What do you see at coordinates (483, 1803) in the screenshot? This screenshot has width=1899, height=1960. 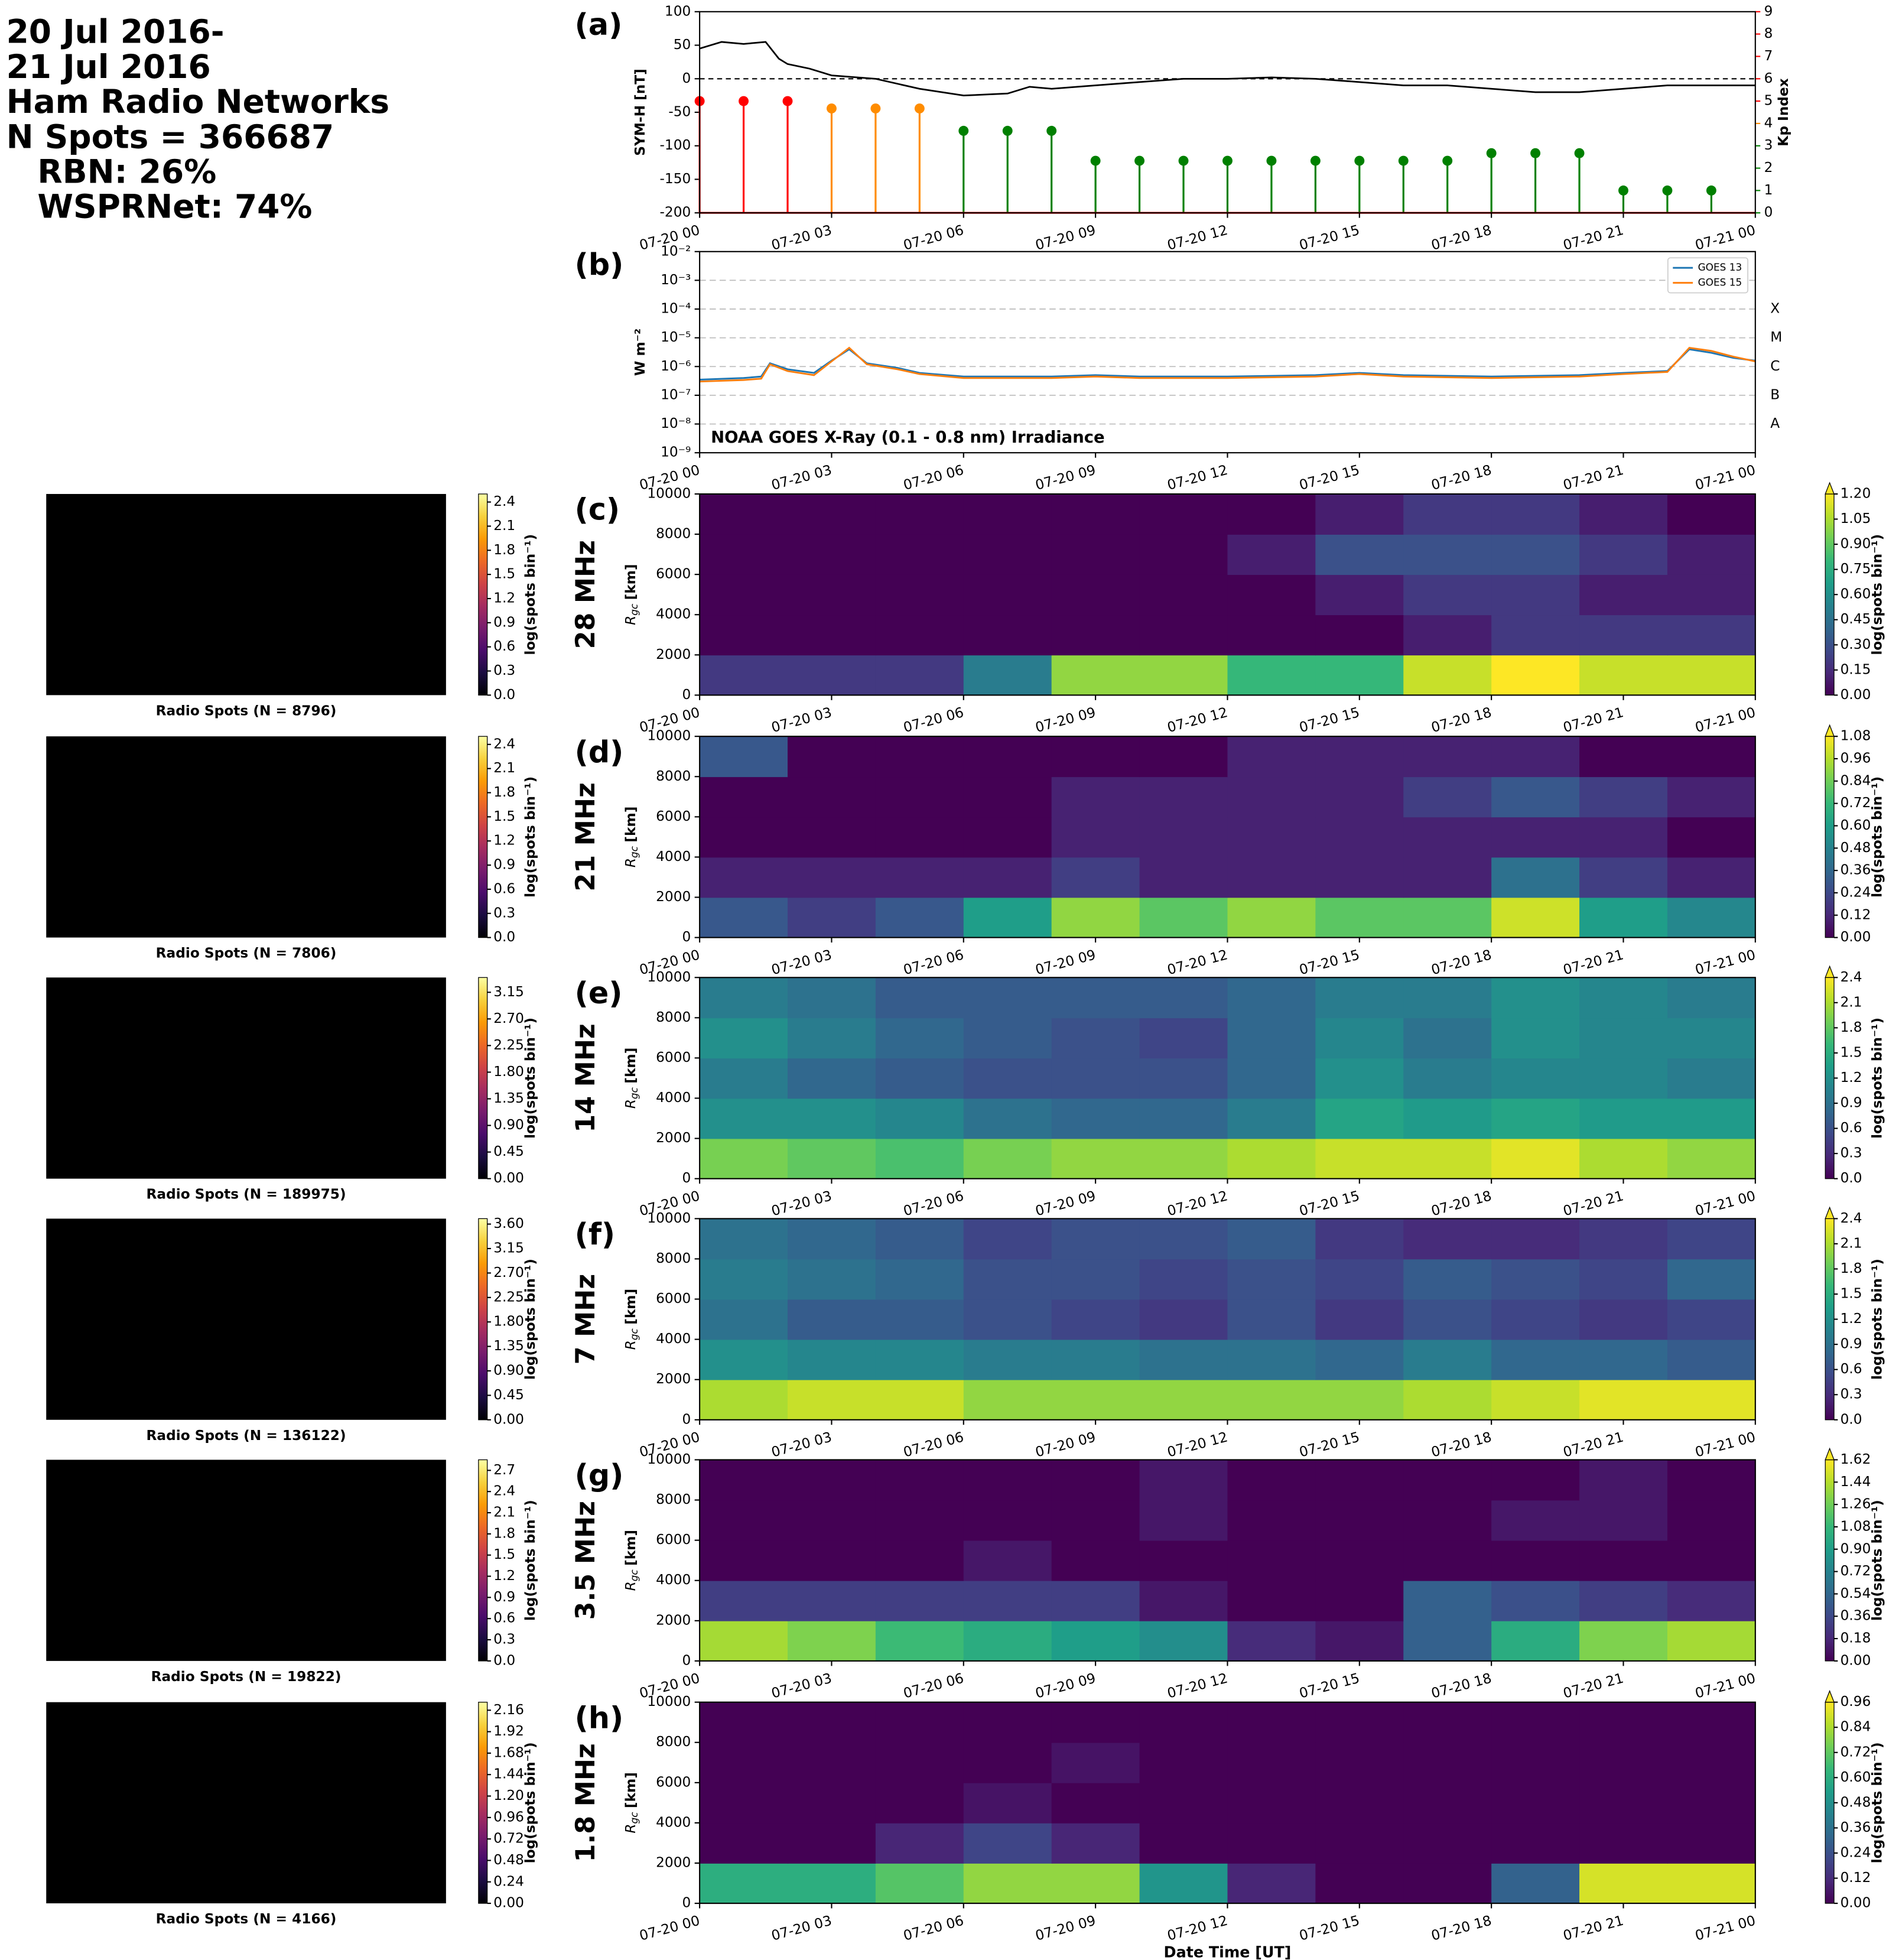 I see `colorbar` at bounding box center [483, 1803].